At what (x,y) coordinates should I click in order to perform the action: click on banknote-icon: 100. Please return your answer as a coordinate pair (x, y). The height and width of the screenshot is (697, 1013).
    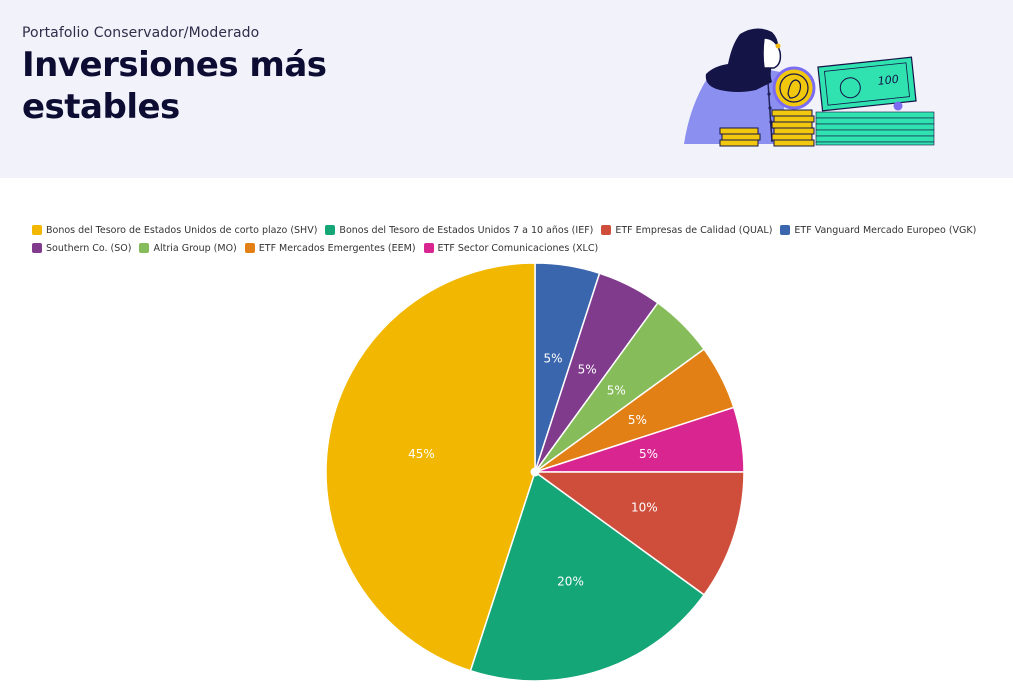
    Looking at the image, I should click on (867, 84).